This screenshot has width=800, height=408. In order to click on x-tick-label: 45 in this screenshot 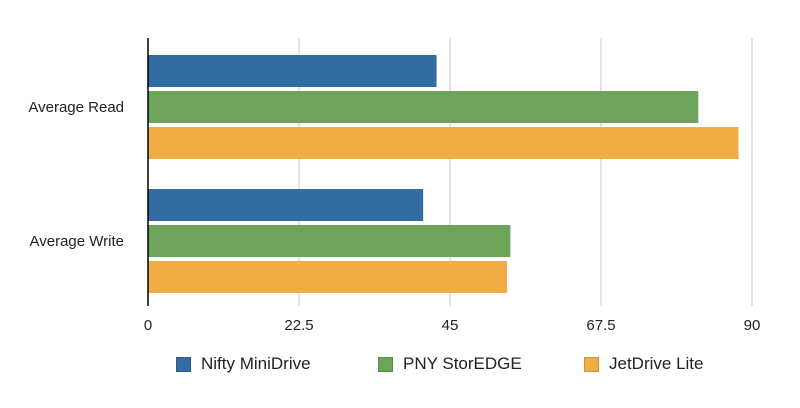, I will do `click(450, 325)`.